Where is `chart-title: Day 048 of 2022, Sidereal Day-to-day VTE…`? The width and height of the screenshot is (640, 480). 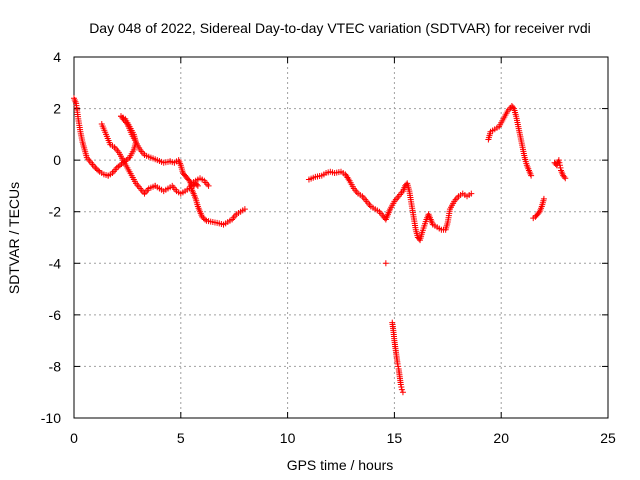
chart-title: Day 048 of 2022, Sidereal Day-to-day VTE… is located at coordinates (340, 28).